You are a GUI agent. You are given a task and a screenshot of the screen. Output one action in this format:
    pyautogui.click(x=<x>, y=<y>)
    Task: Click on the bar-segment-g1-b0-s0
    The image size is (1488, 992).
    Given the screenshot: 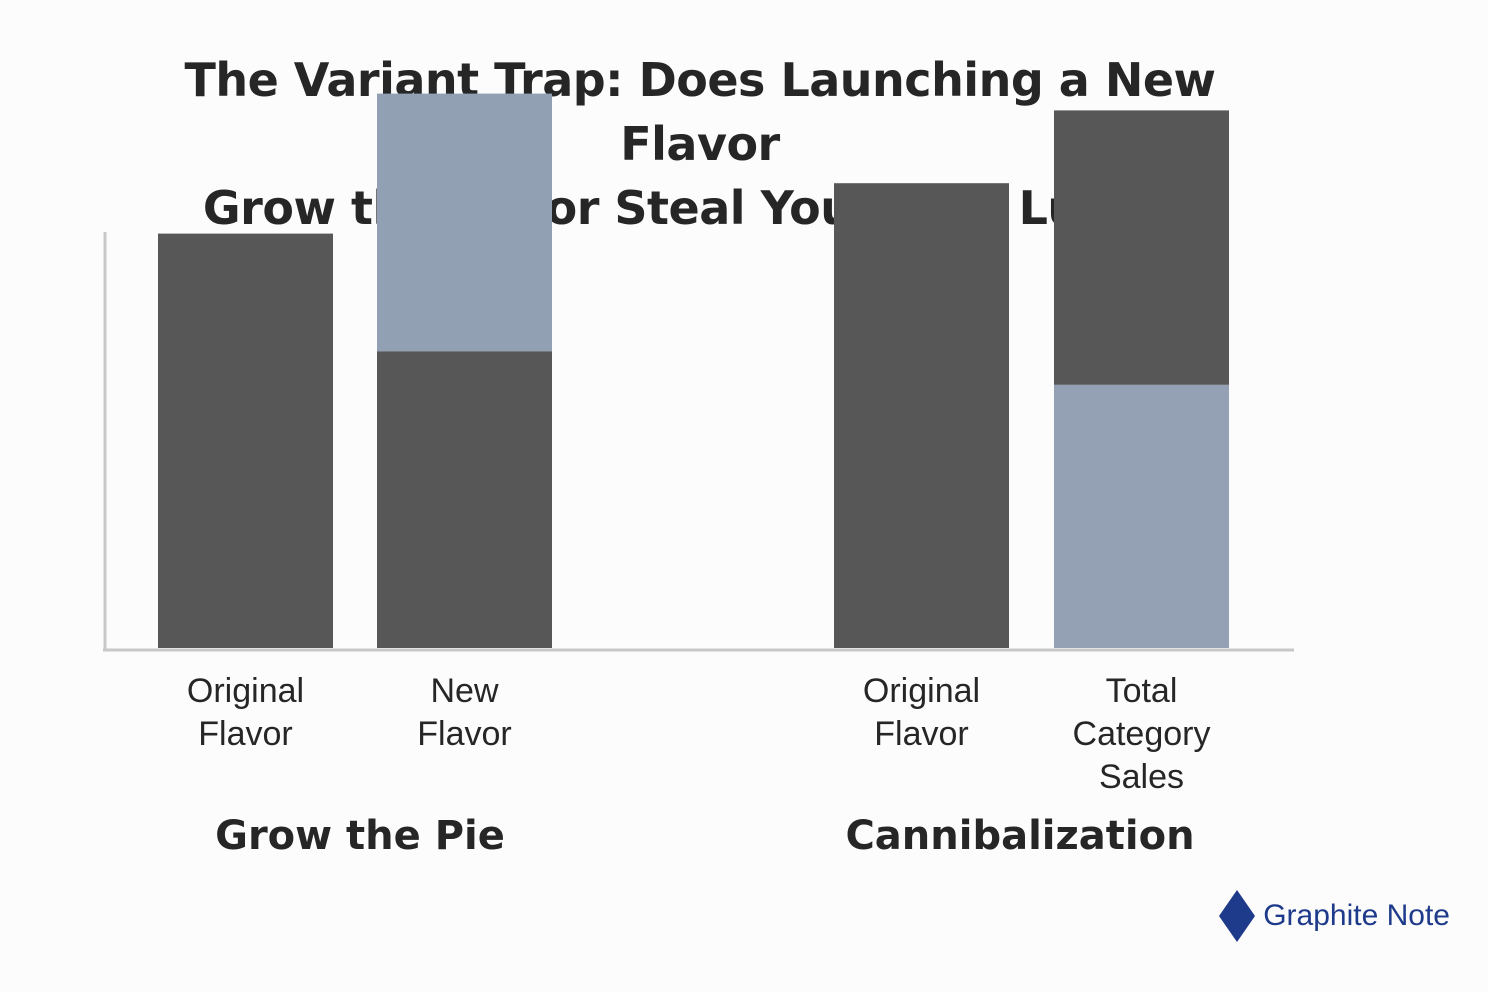 What is the action you would take?
    pyautogui.click(x=921, y=415)
    